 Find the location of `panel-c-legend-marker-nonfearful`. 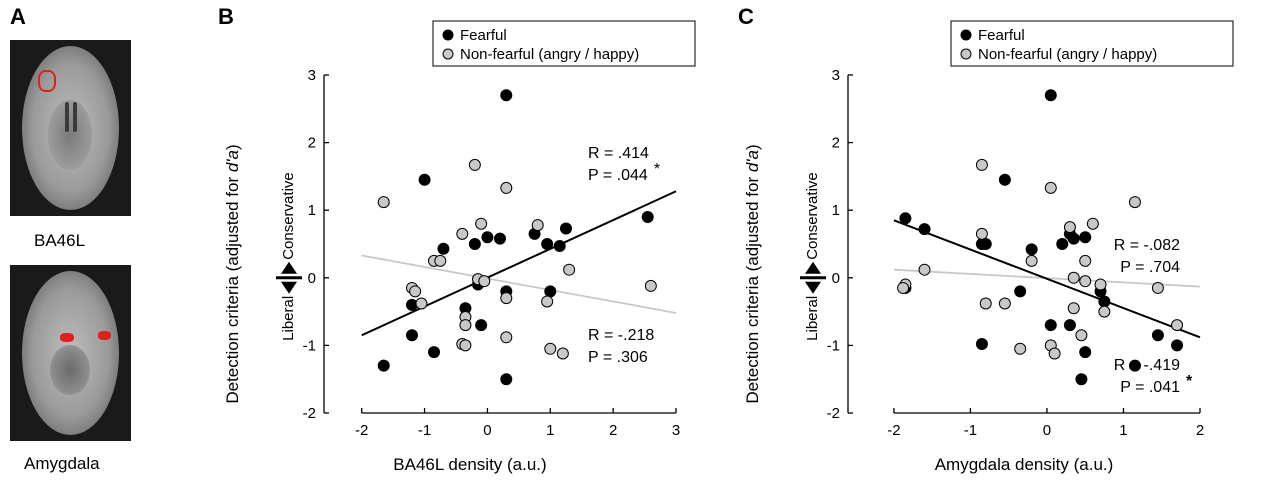

panel-c-legend-marker-nonfearful is located at coordinates (966, 54).